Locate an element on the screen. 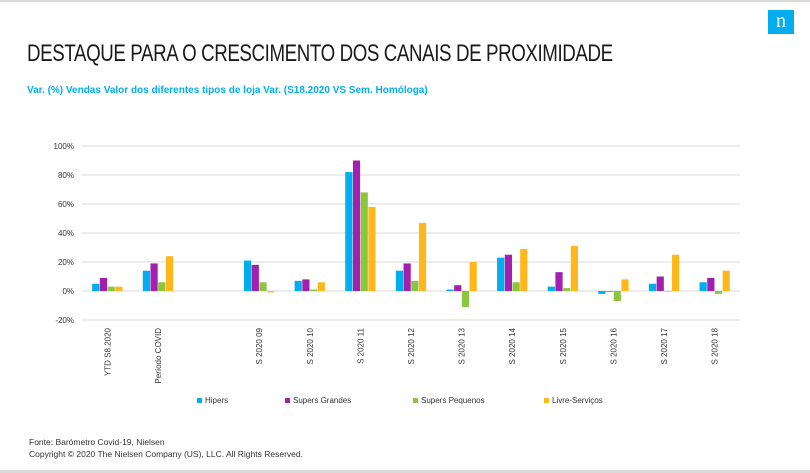 Image resolution: width=810 pixels, height=473 pixels. bottom-border is located at coordinates (405, 471).